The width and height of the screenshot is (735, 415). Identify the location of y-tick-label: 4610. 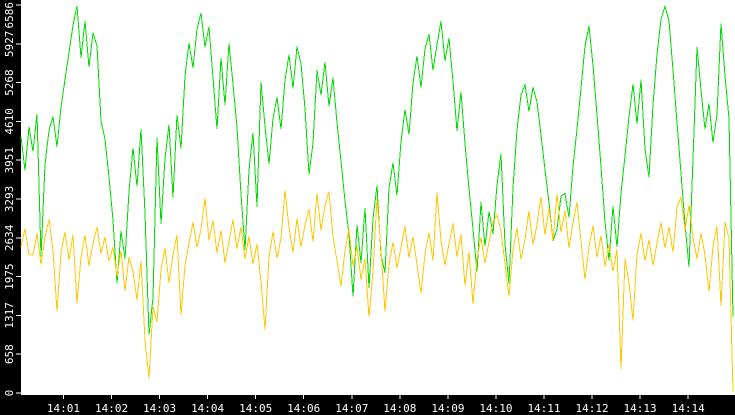
(9, 121).